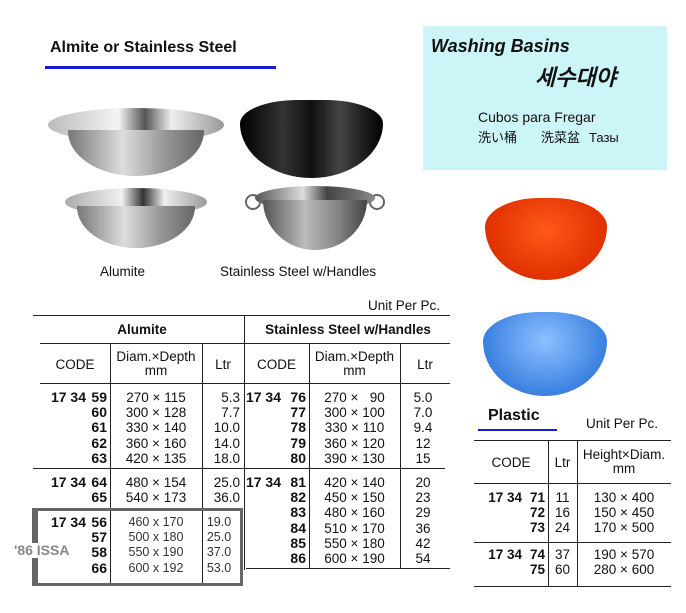 This screenshot has height=613, width=686. What do you see at coordinates (298, 427) in the screenshot?
I see `code-suffix: 78` at bounding box center [298, 427].